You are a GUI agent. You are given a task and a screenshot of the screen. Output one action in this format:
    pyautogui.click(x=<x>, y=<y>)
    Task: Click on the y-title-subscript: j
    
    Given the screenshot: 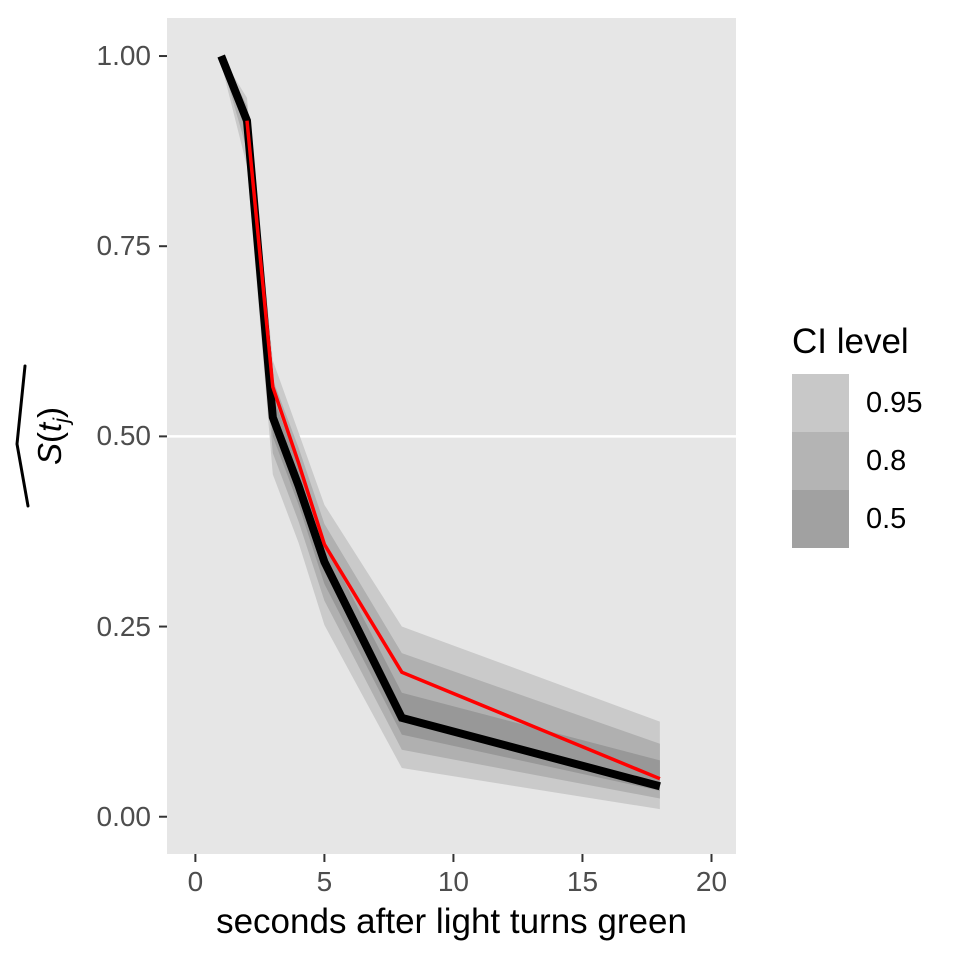 What is the action you would take?
    pyautogui.click(x=61, y=420)
    